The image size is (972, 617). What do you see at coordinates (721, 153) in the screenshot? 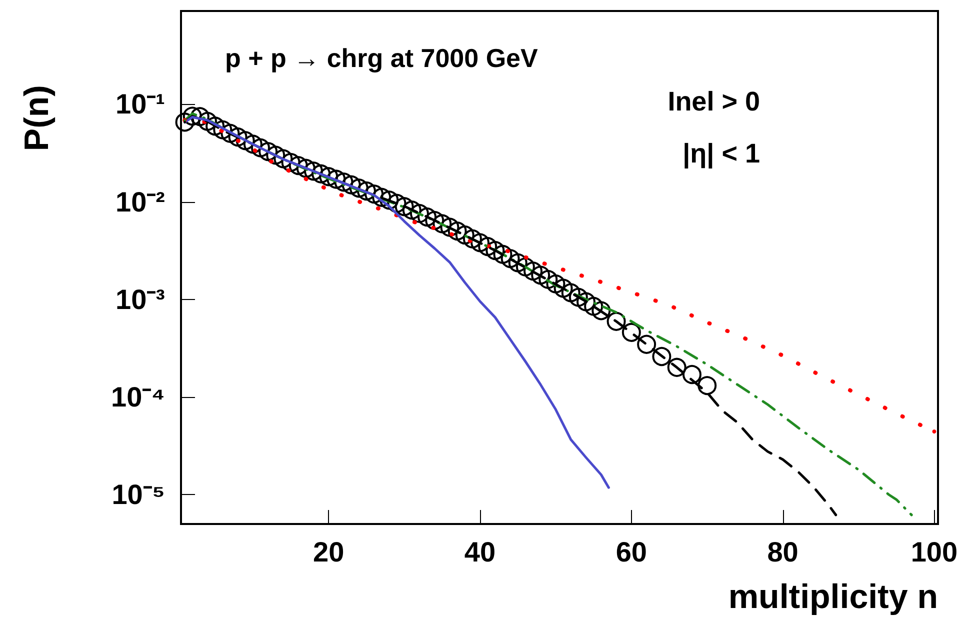
I see `annotation: |η| < 1` at bounding box center [721, 153].